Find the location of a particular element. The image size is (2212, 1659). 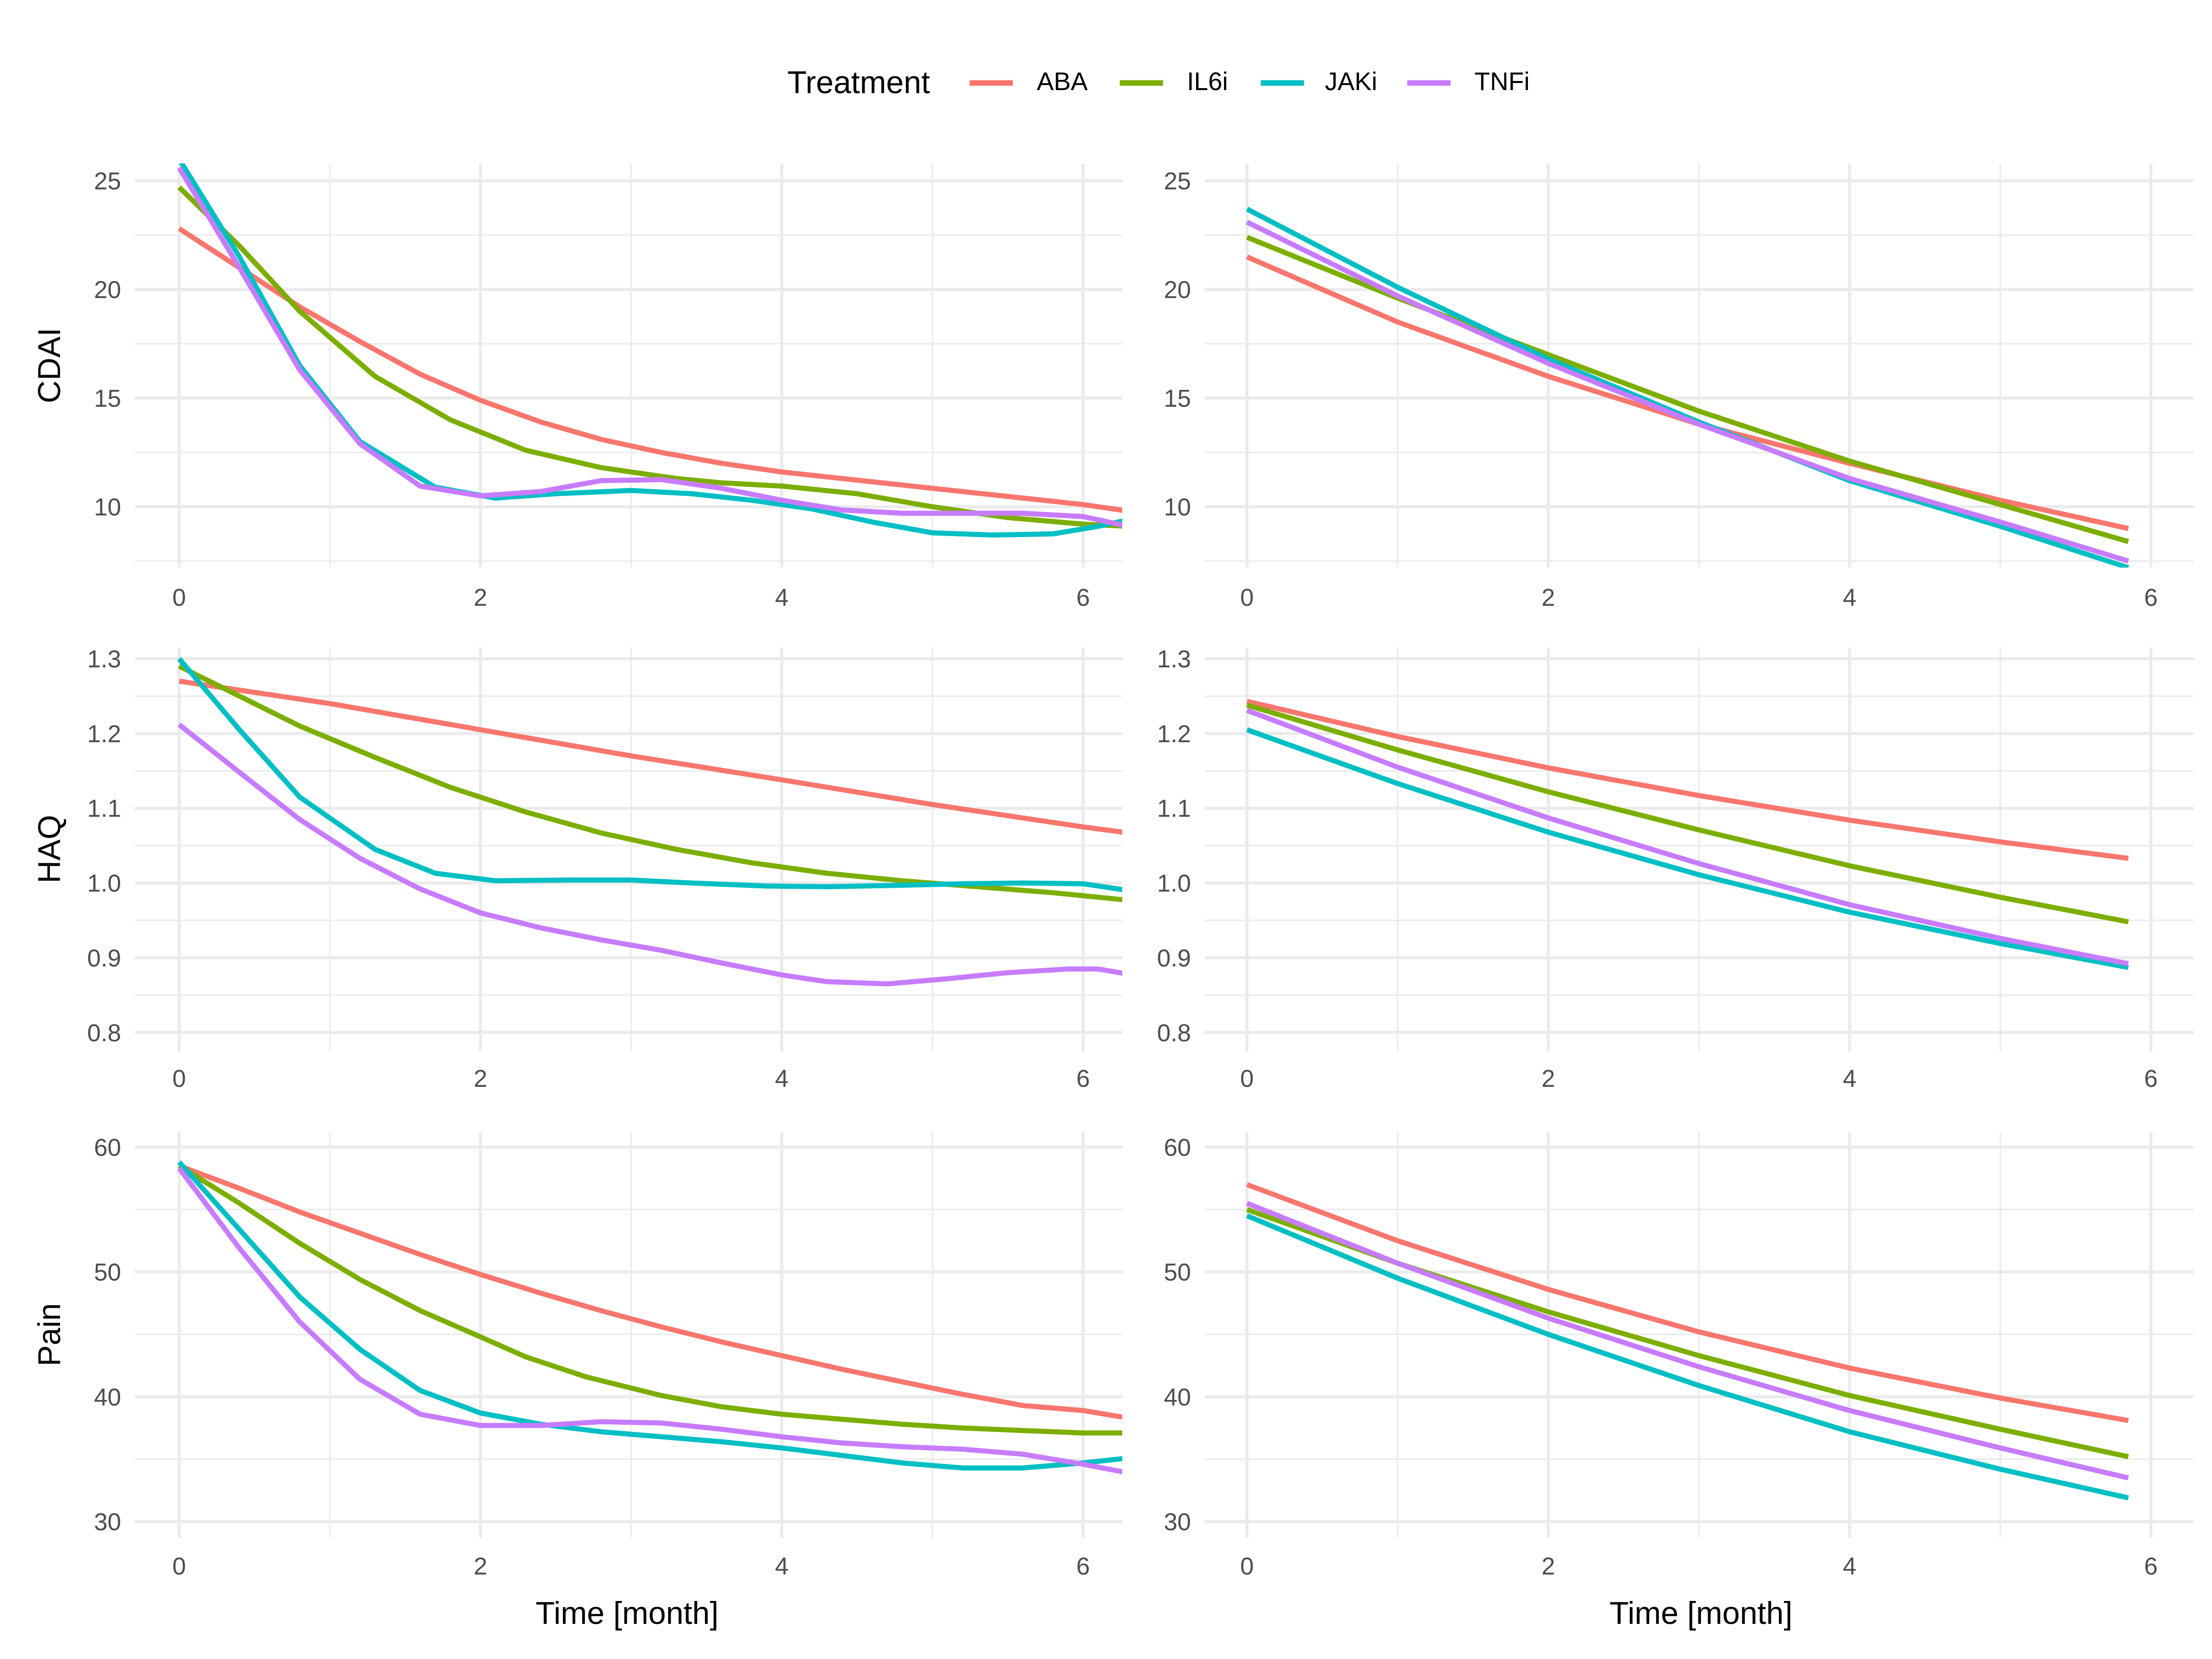

legend-entry-aba: ABA is located at coordinates (1029, 81).